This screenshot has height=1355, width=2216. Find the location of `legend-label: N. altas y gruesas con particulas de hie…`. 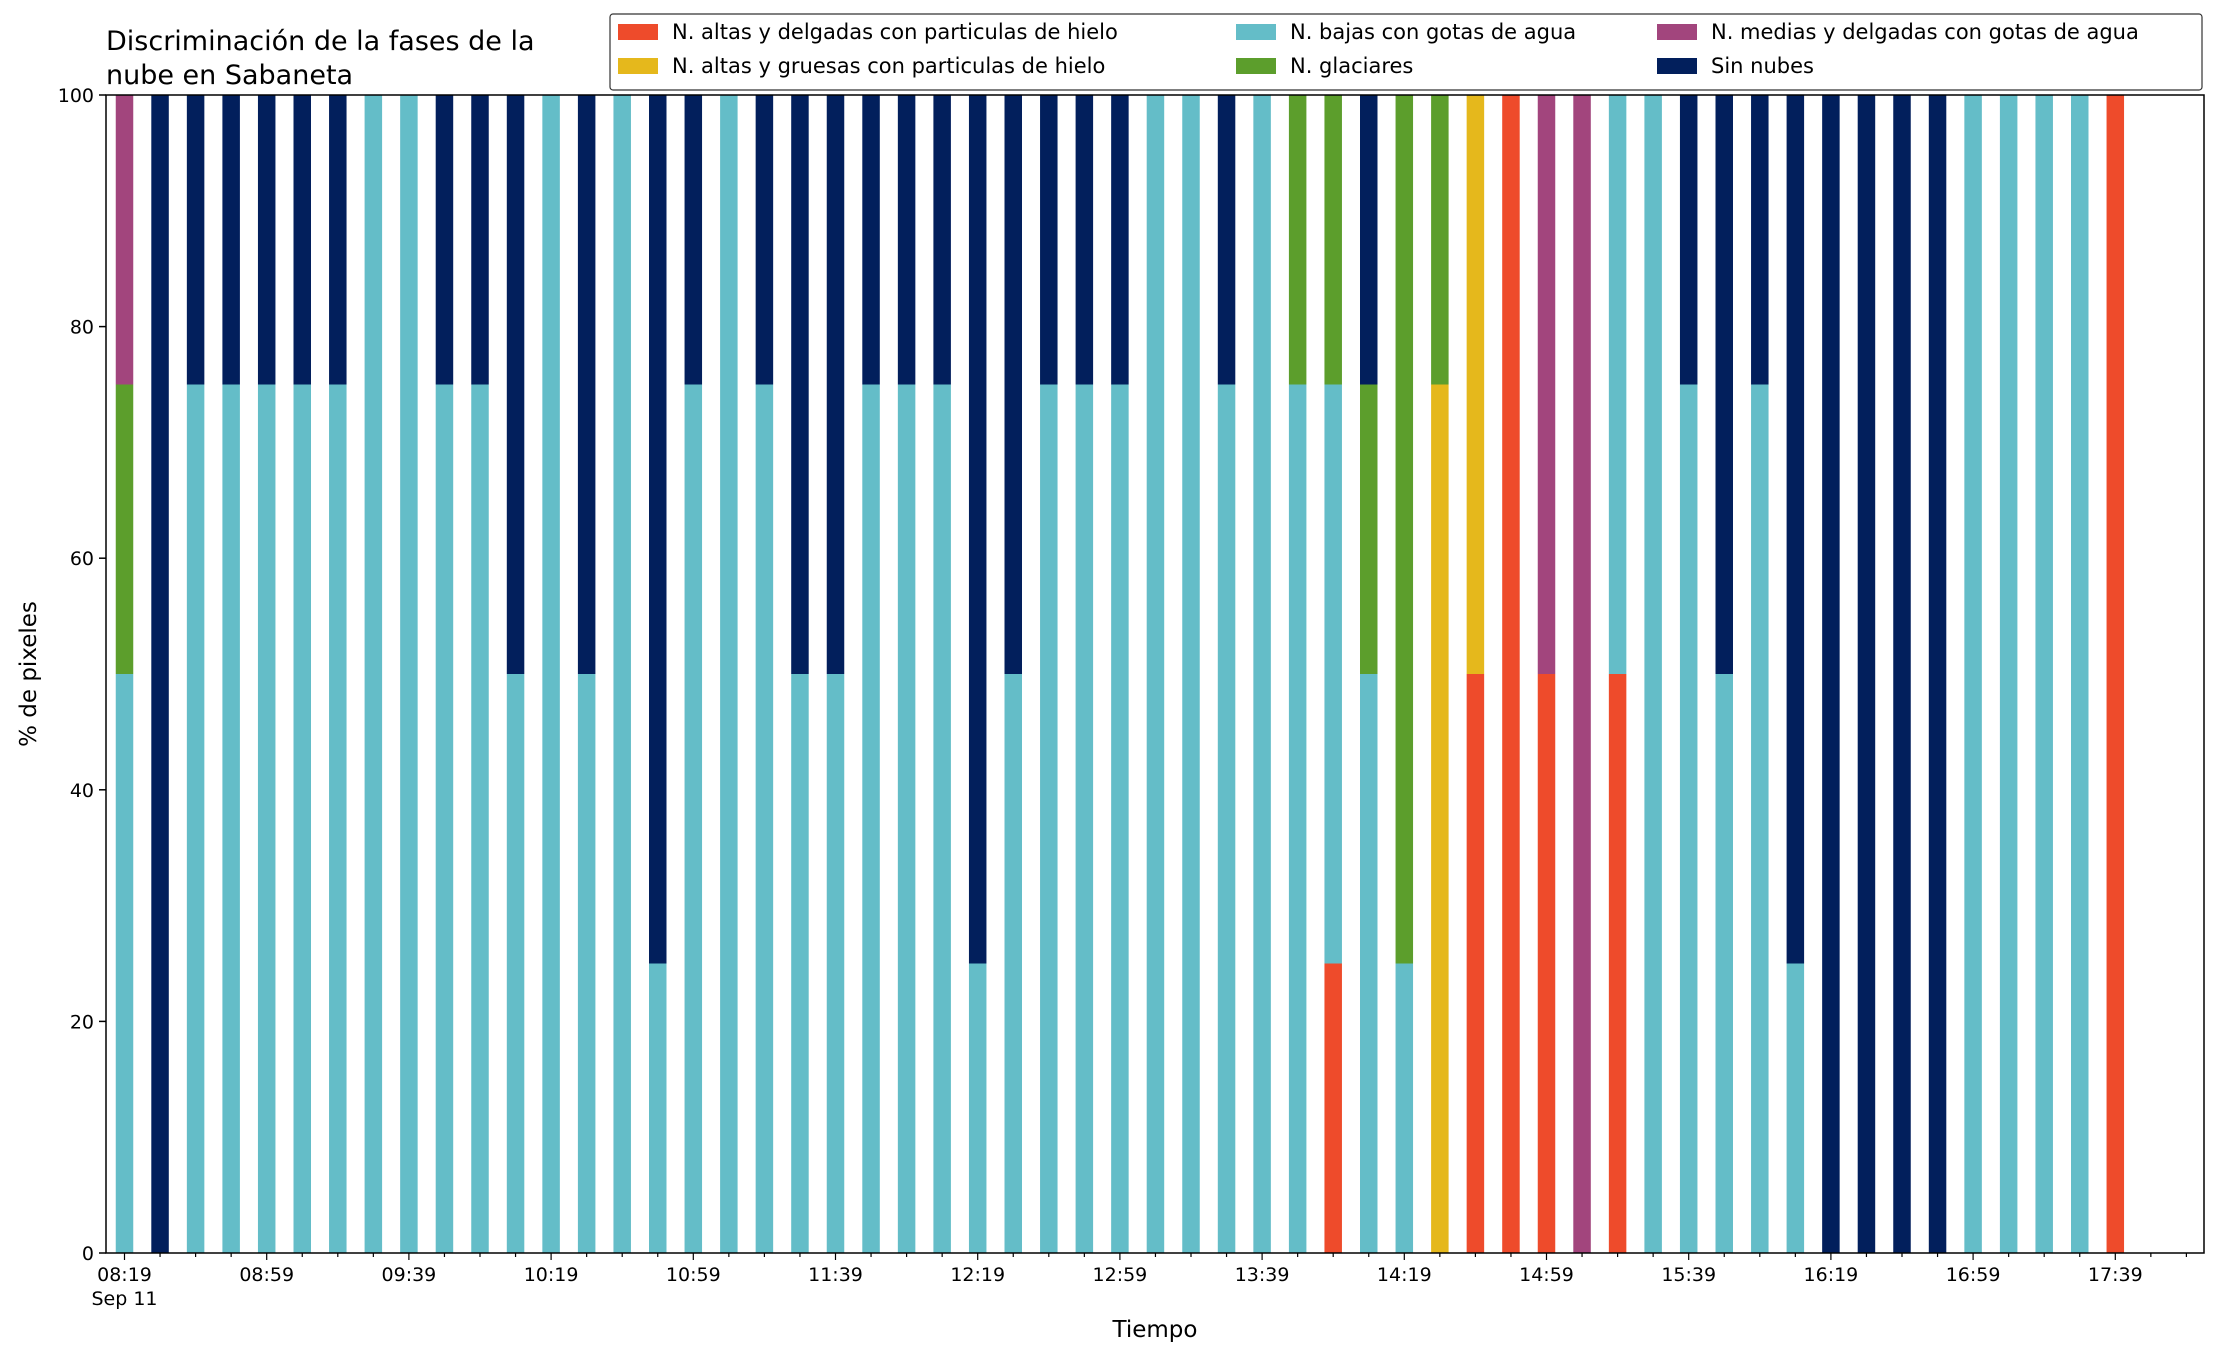

legend-label: N. altas y gruesas con particulas de hie… is located at coordinates (888, 66).